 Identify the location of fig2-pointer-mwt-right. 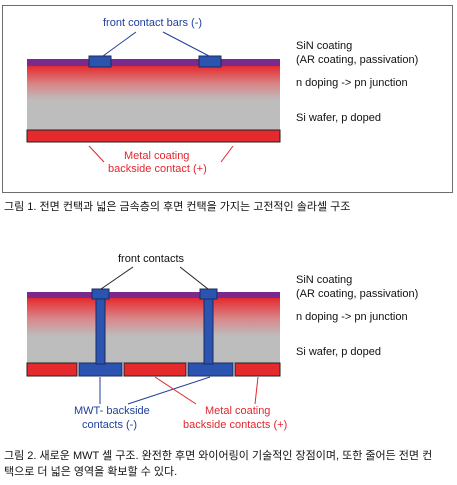
(169, 390).